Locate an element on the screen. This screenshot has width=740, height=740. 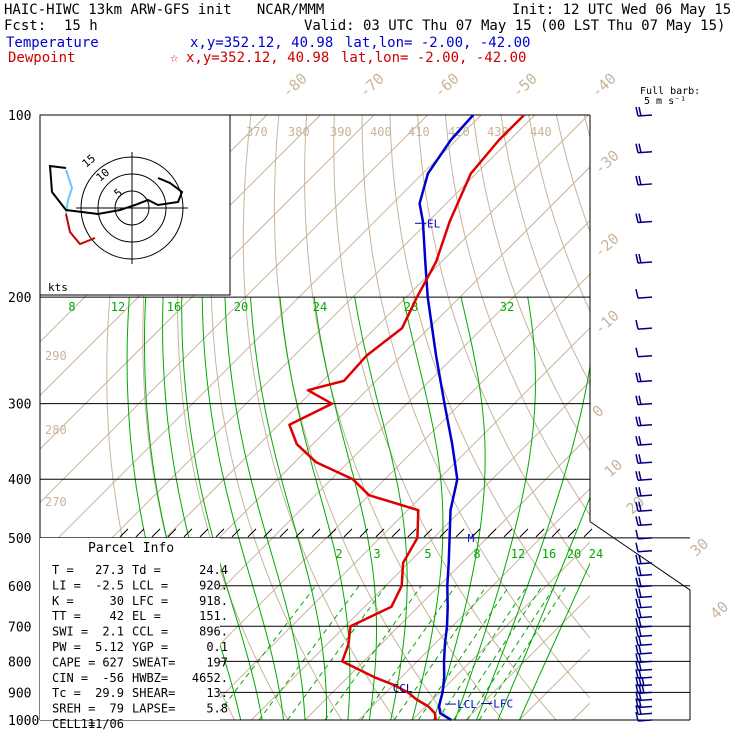
wind-barbs is located at coordinates (644, 414).